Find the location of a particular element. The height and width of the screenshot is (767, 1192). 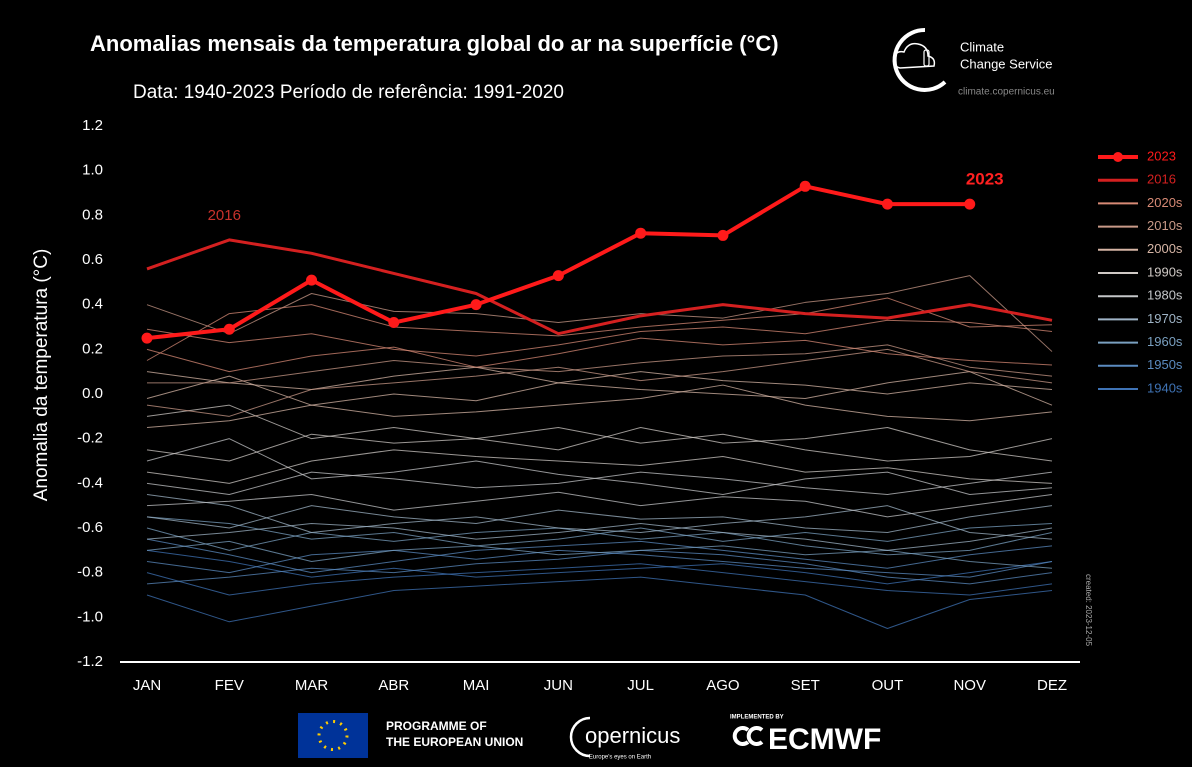

eu-stars is located at coordinates (333, 735).